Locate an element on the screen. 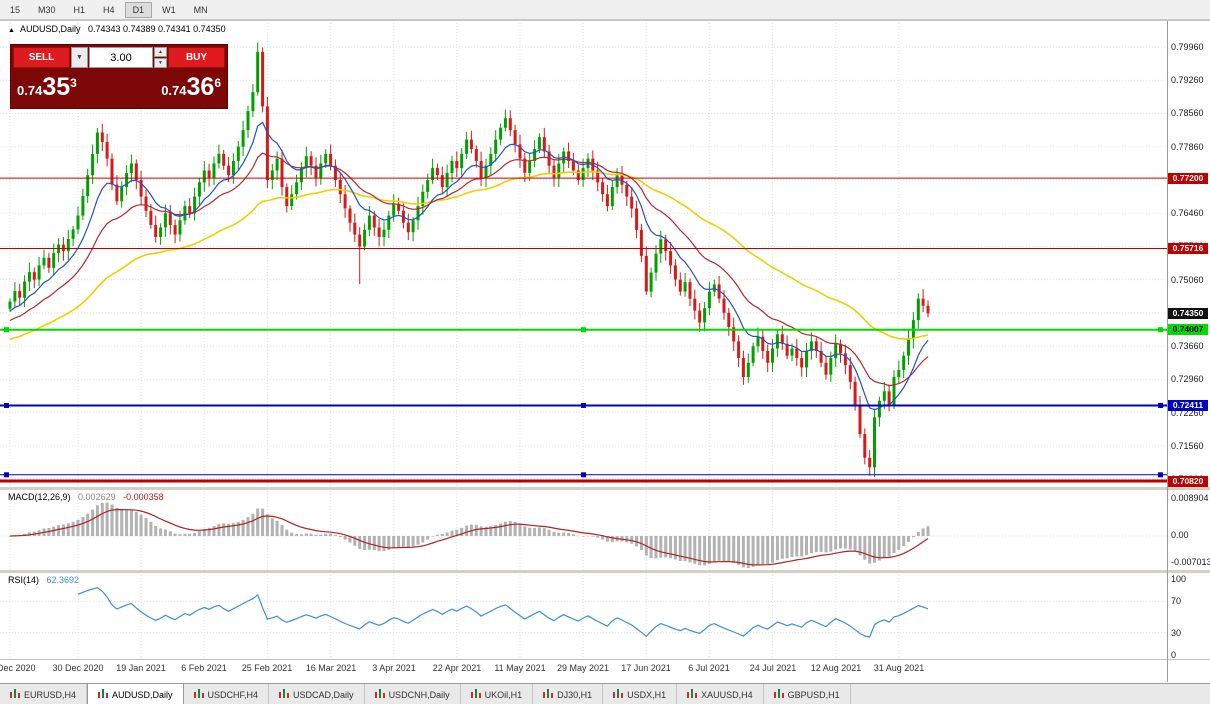 The image size is (1210, 704). date-axis is located at coordinates (583, 671).